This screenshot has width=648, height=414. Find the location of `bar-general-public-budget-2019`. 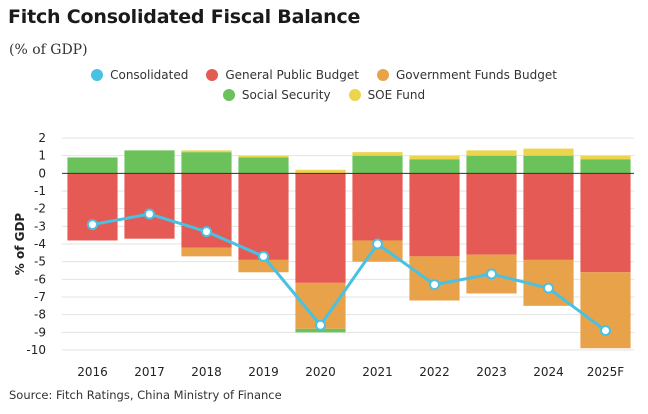

bar-general-public-budget-2019 is located at coordinates (263, 216).